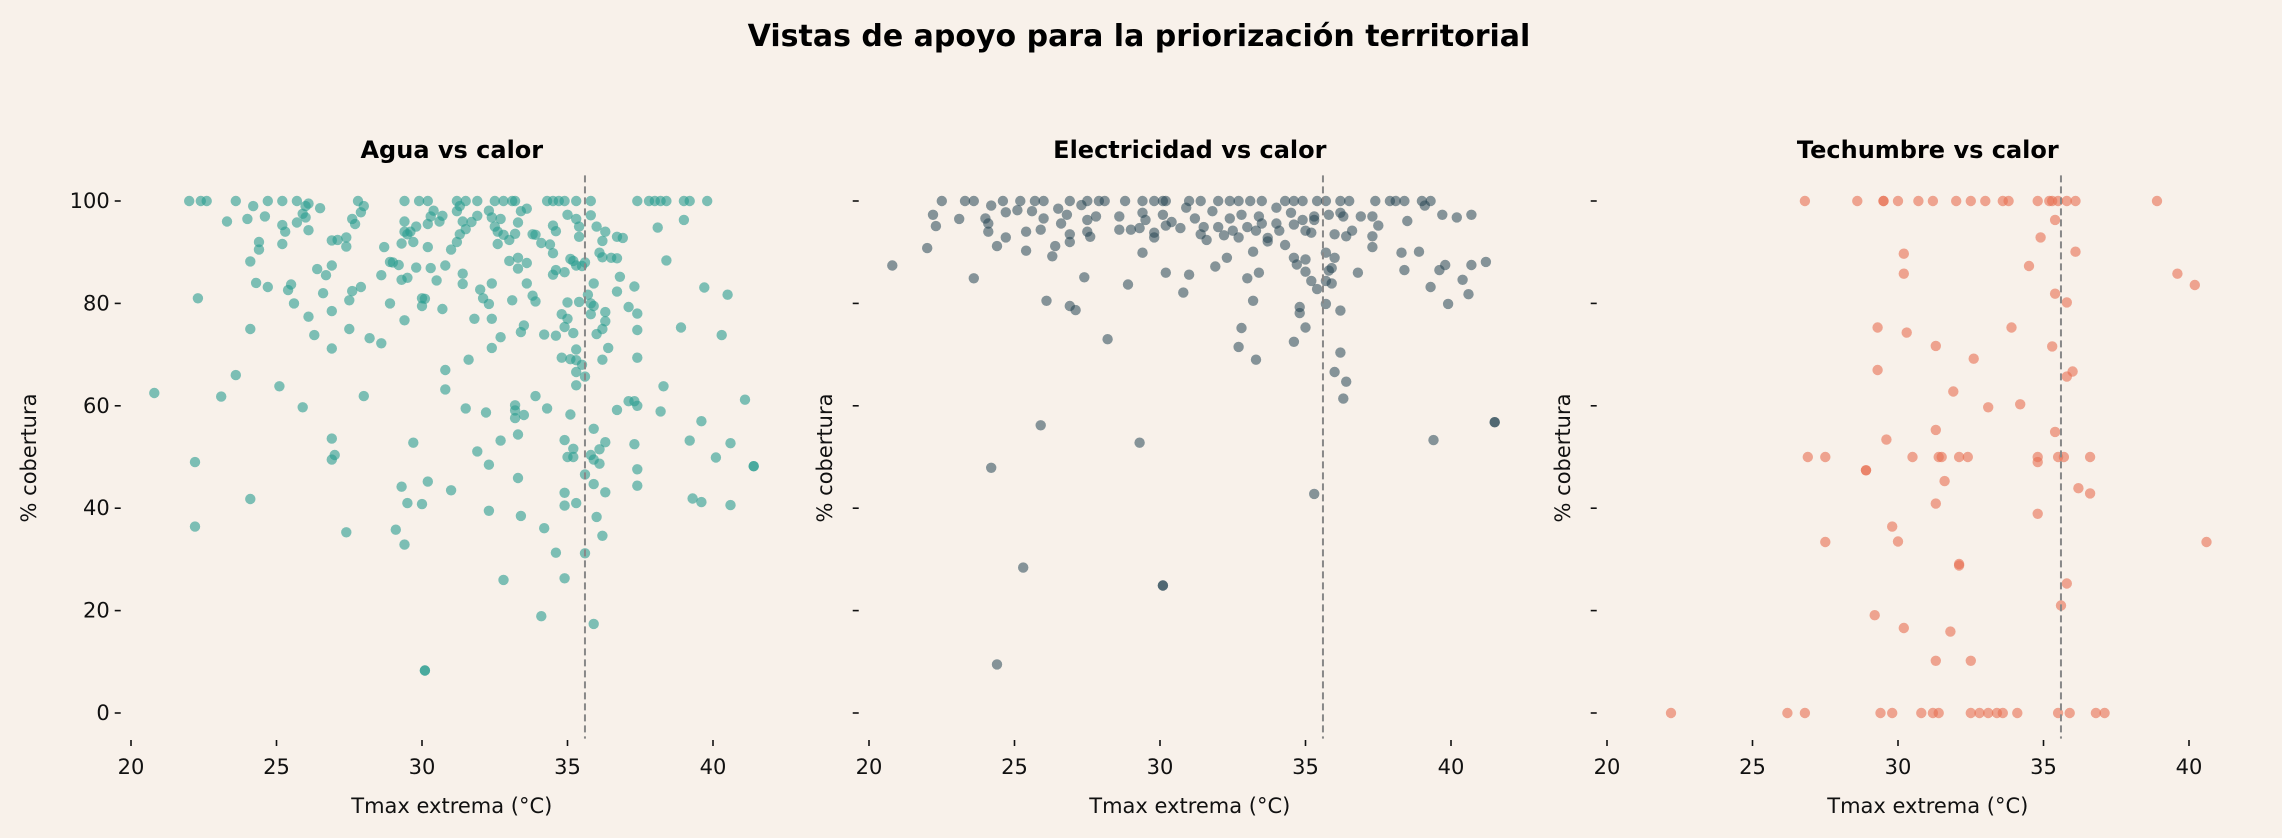 This screenshot has width=2282, height=838. I want to click on y-axis-label: % cobertura, so click(825, 458).